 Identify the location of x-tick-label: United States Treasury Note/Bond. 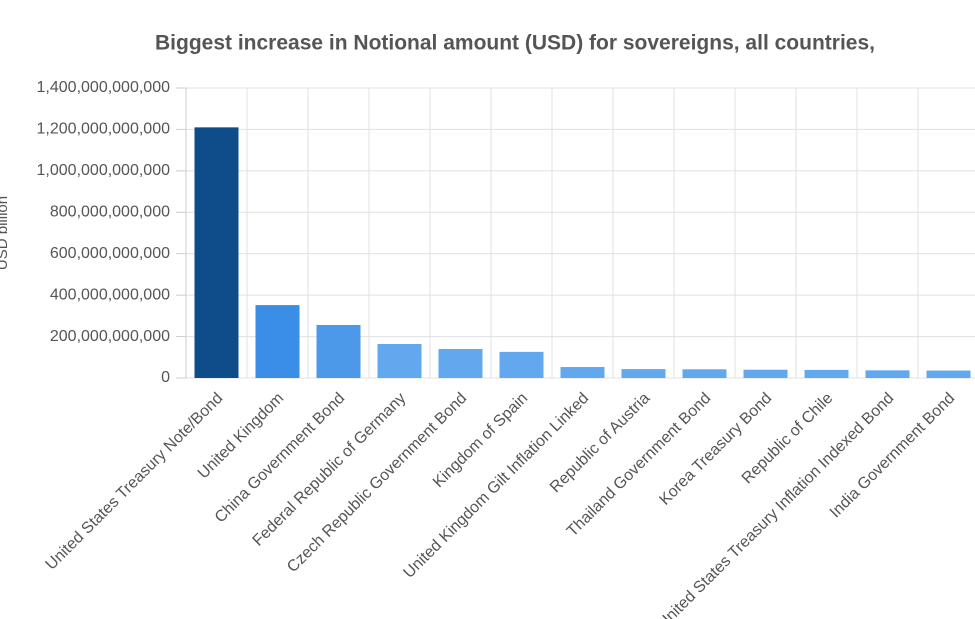
(135, 482).